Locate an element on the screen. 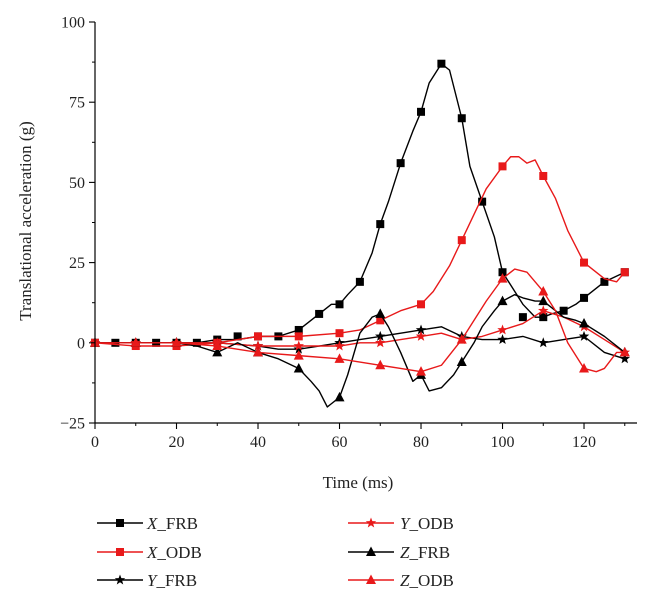 The image size is (653, 604). legend-item-x-odb: X_ODB is located at coordinates (149, 552).